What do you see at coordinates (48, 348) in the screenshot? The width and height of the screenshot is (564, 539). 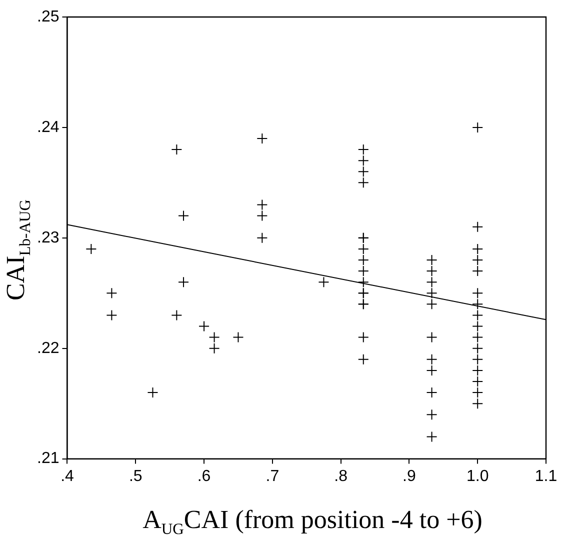 I see `y-tick-label: .22` at bounding box center [48, 348].